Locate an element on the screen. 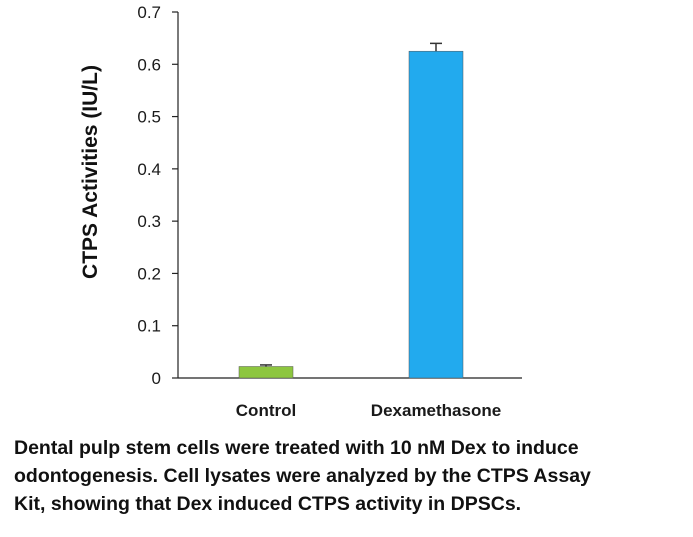 This screenshot has height=537, width=693. y-tick-label: 0.3 is located at coordinates (149, 221).